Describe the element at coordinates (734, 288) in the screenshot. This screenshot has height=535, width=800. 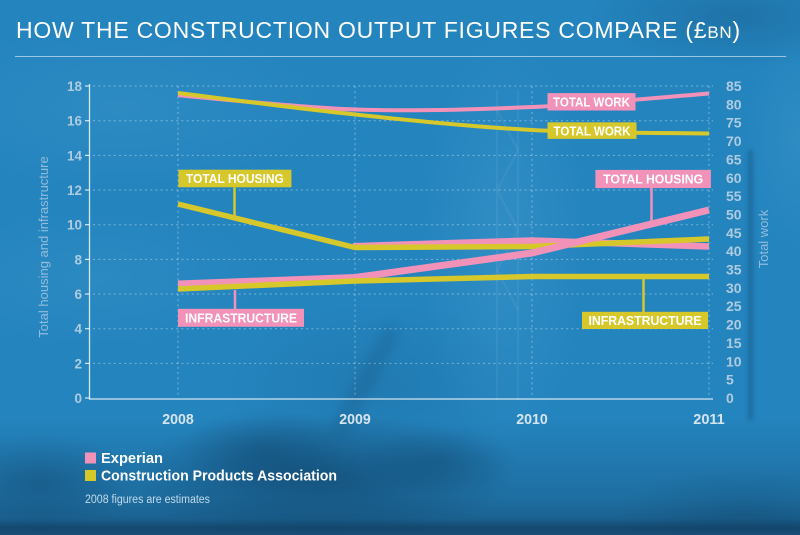
I see `svg-text: 30` at that location.